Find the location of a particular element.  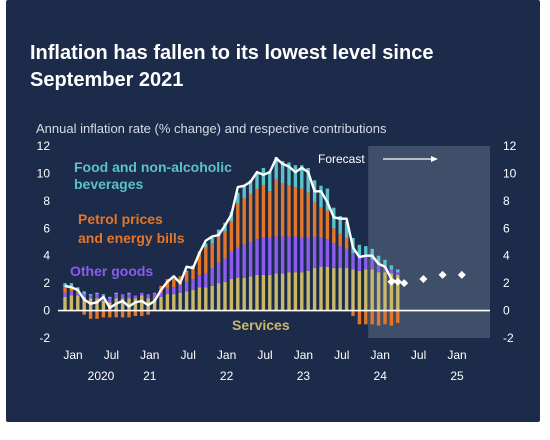

y-tick-label-left: 2 is located at coordinates (46, 283).